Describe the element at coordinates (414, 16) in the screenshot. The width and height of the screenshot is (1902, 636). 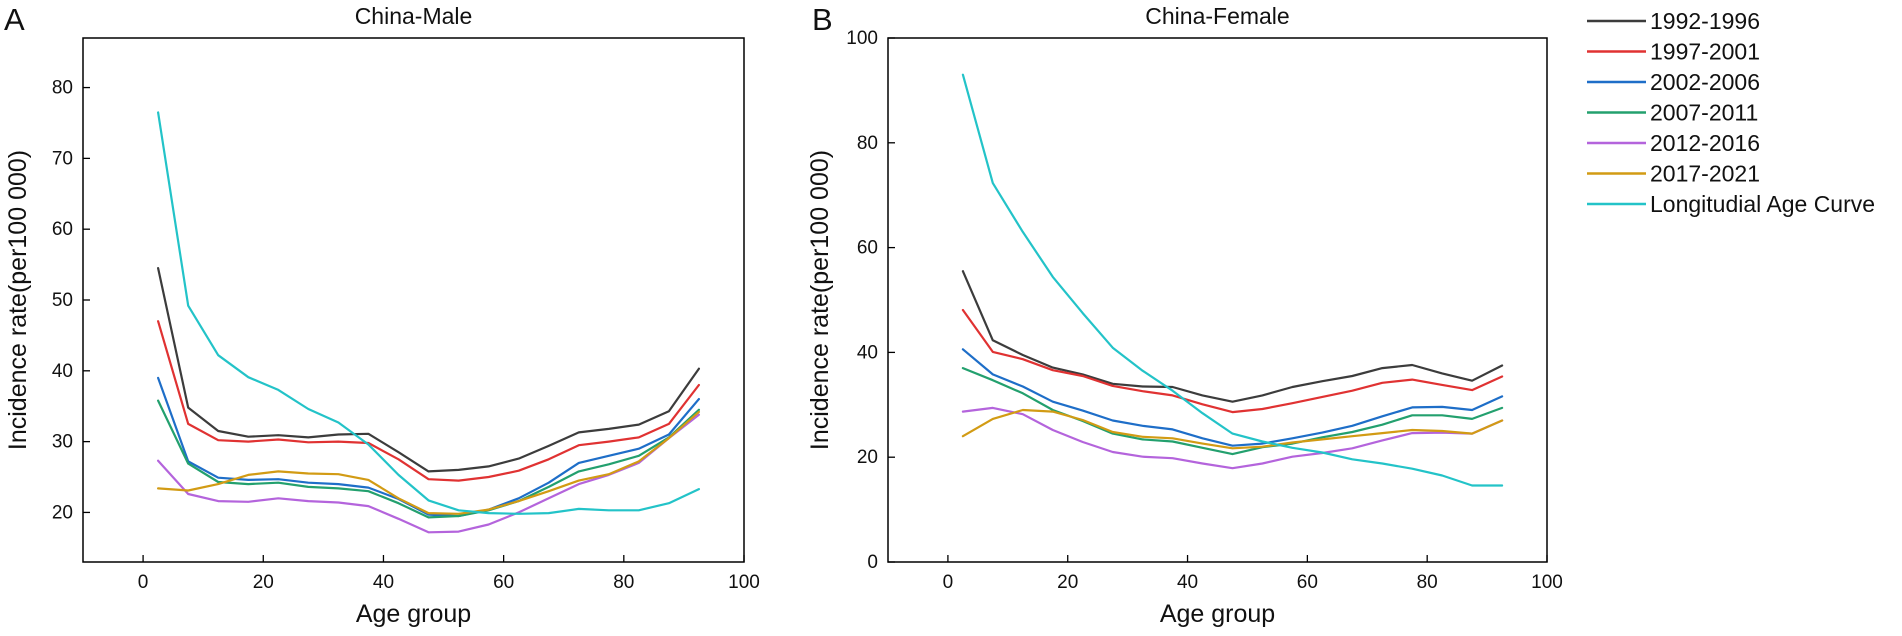
I see `chart-title: China-Male` at that location.